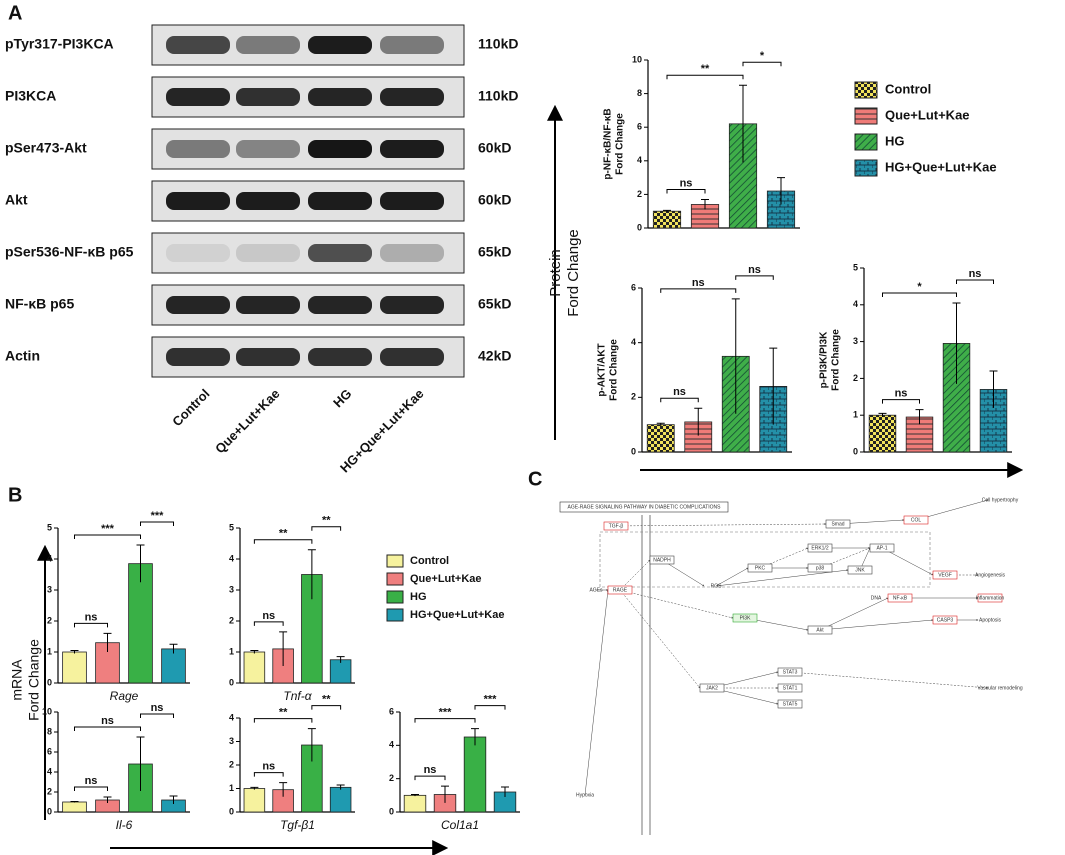  I want to click on pathway-node-label: AP-1, so click(881, 548).